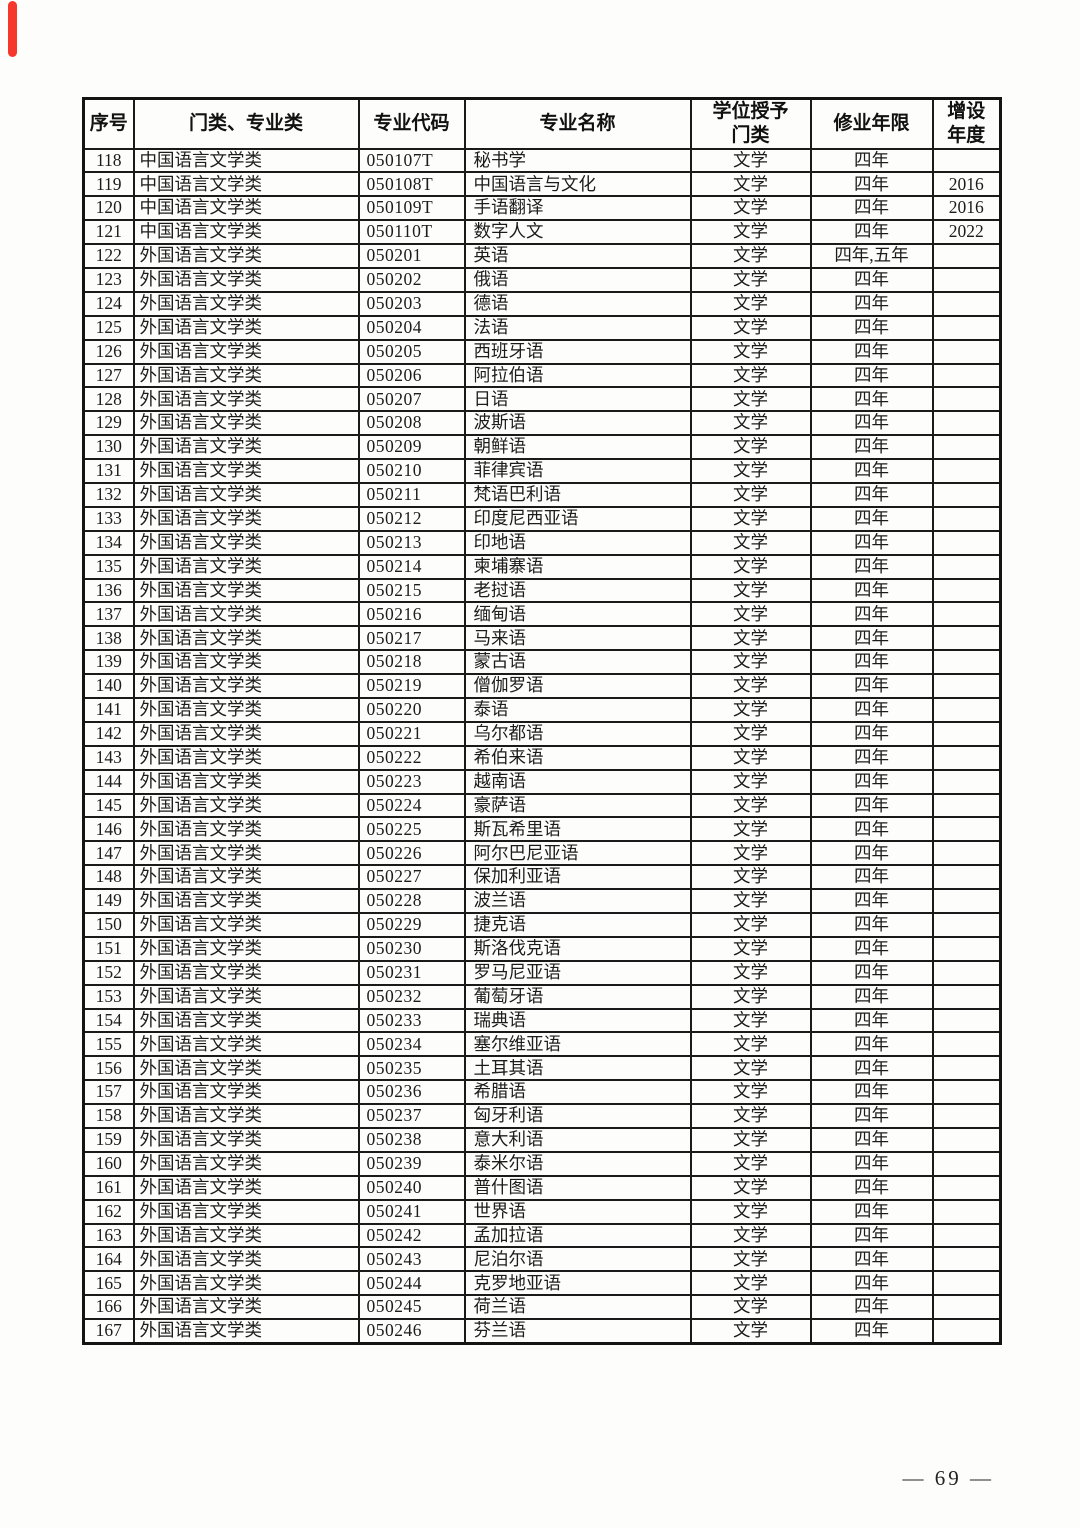 This screenshot has height=1528, width=1080. What do you see at coordinates (411, 542) in the screenshot?
I see `cell-code: 050213` at bounding box center [411, 542].